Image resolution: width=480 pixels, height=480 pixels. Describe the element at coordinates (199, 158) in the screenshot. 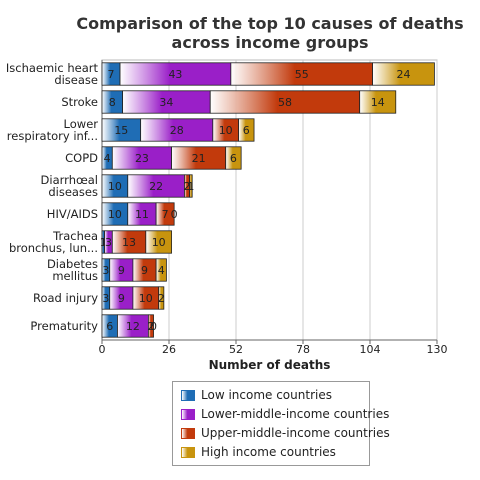

I see `value-label: 21` at that location.